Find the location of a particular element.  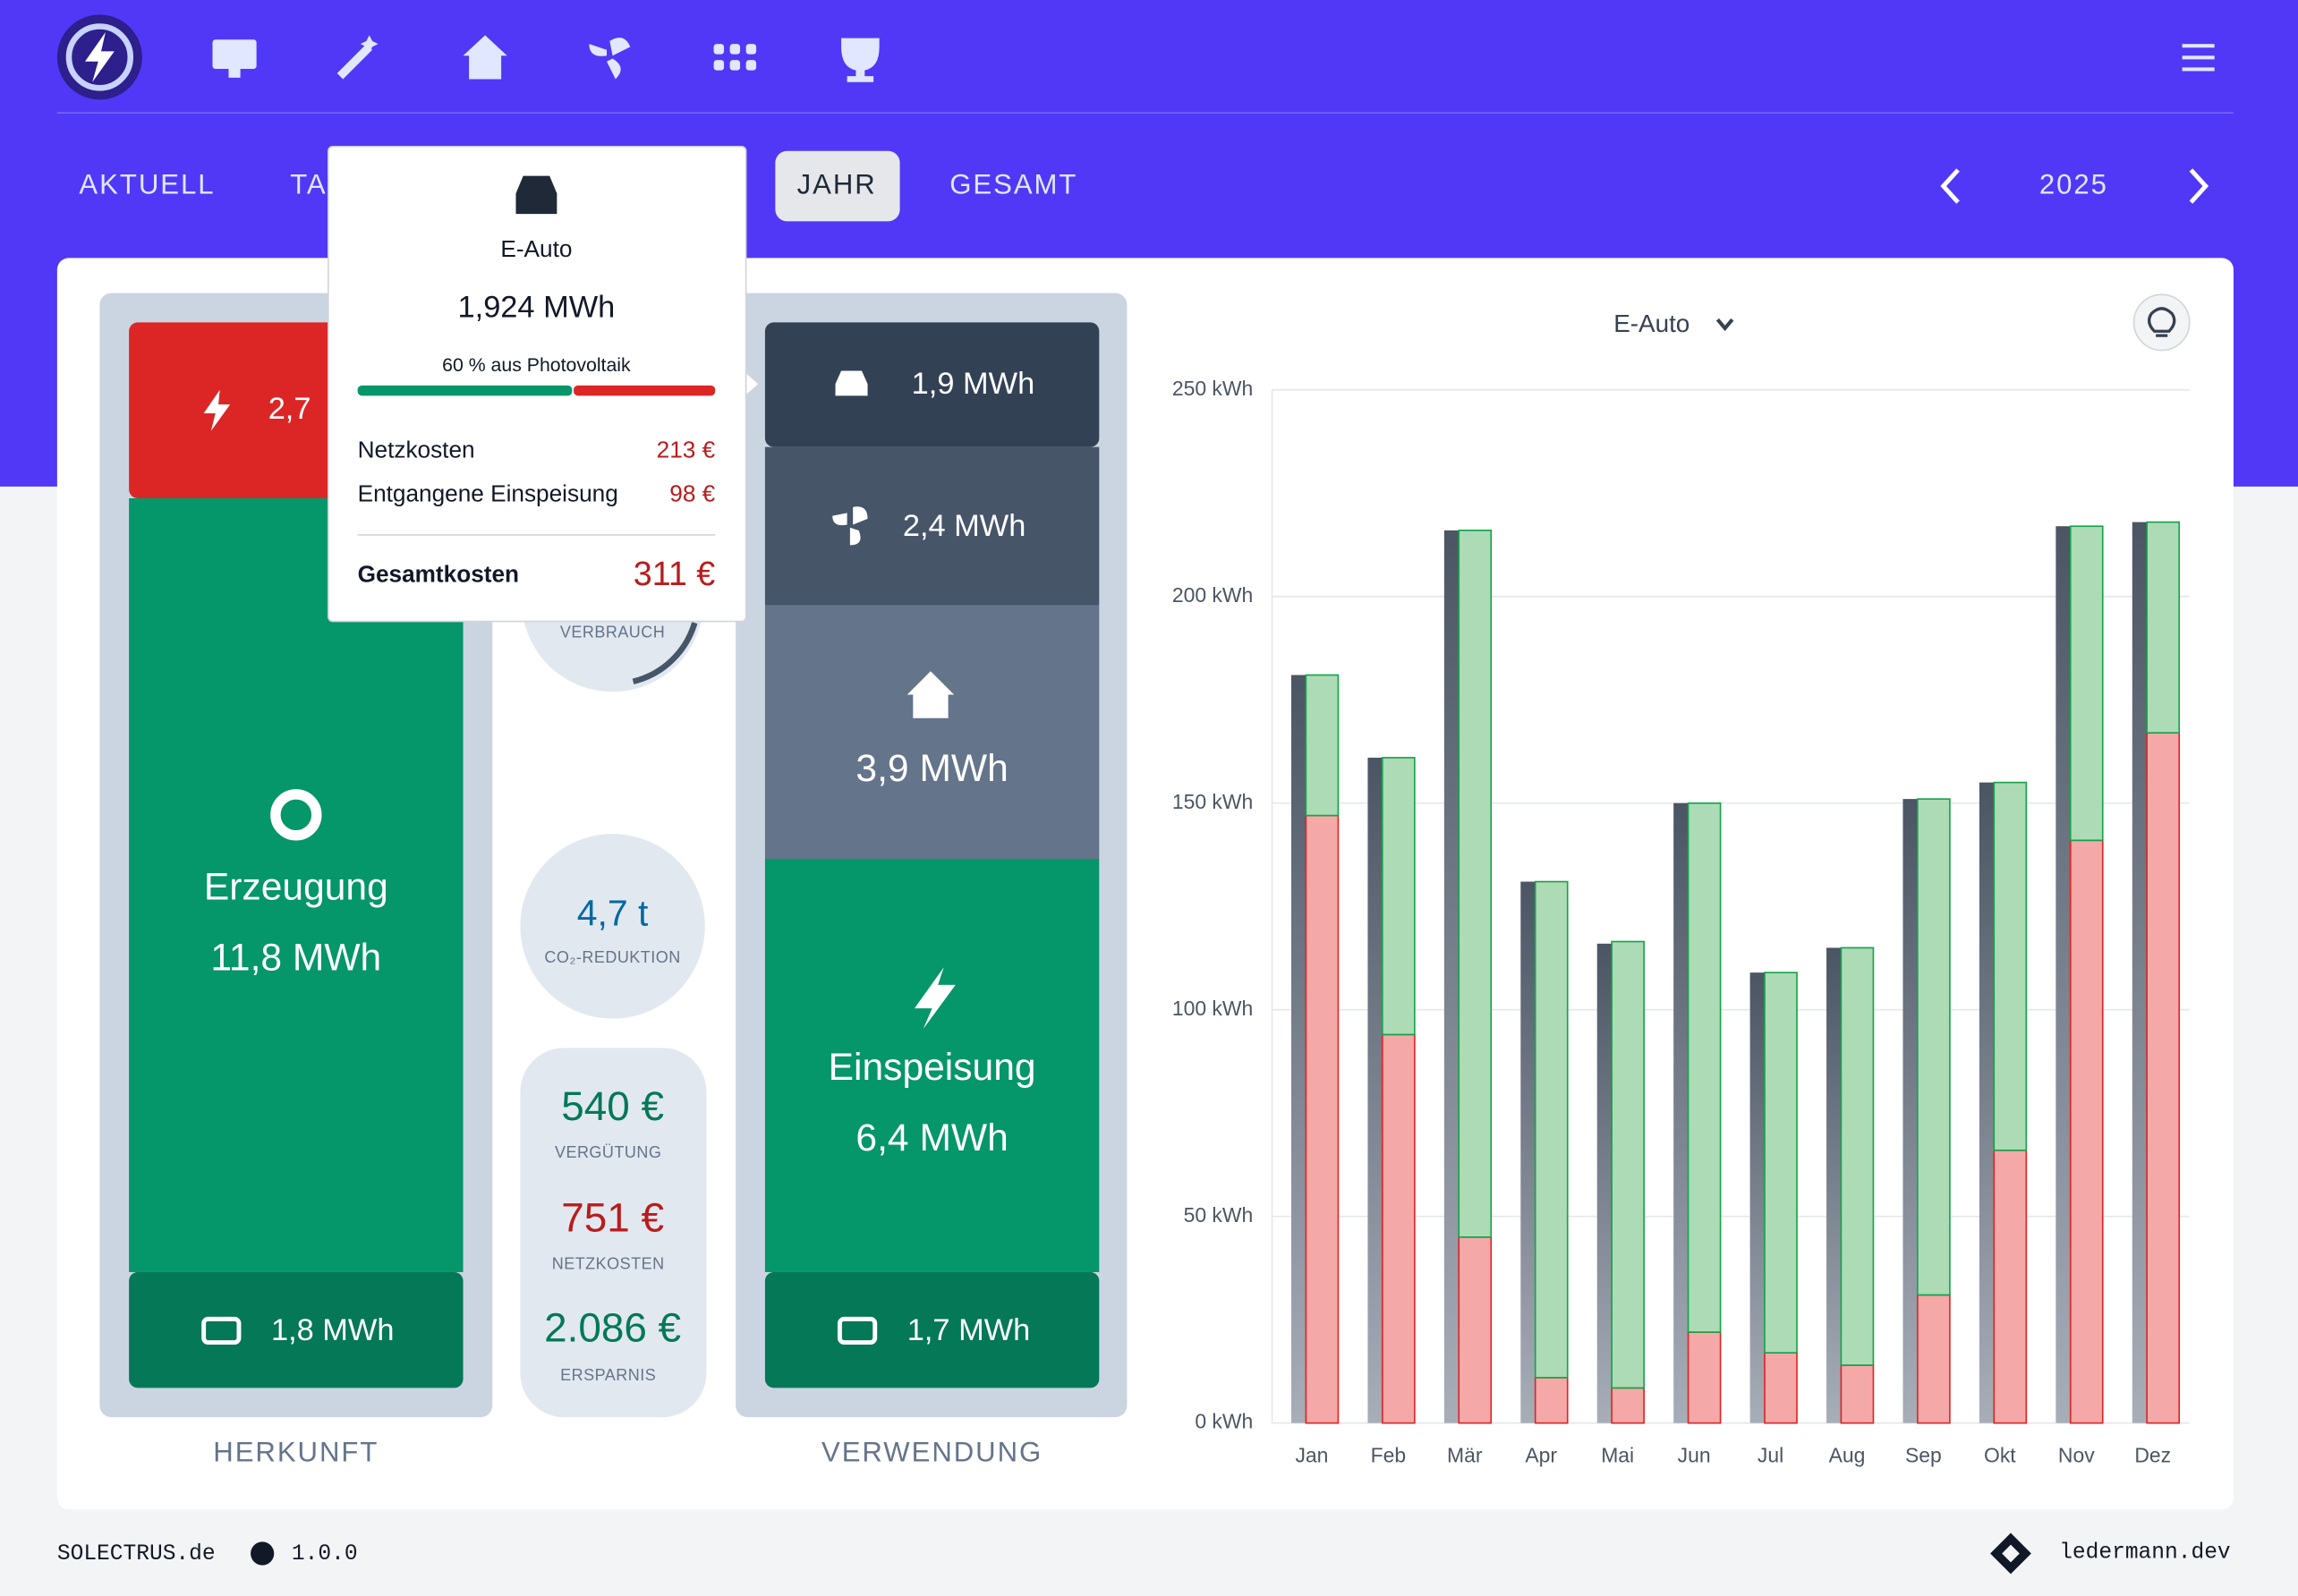

icon-solar is located at coordinates (234, 54).